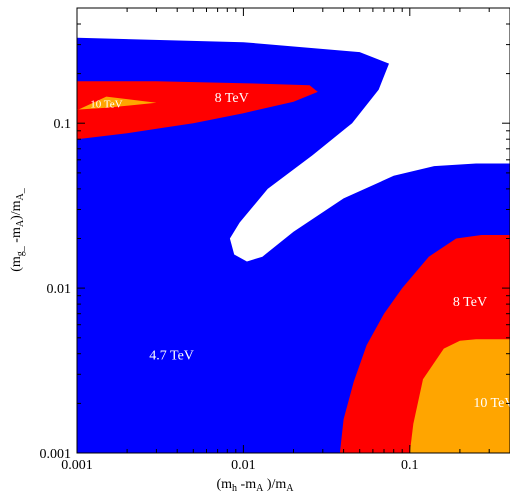 Image resolution: width=510 pixels, height=492 pixels. I want to click on x-tick-label-2: 0.1, so click(410, 465).